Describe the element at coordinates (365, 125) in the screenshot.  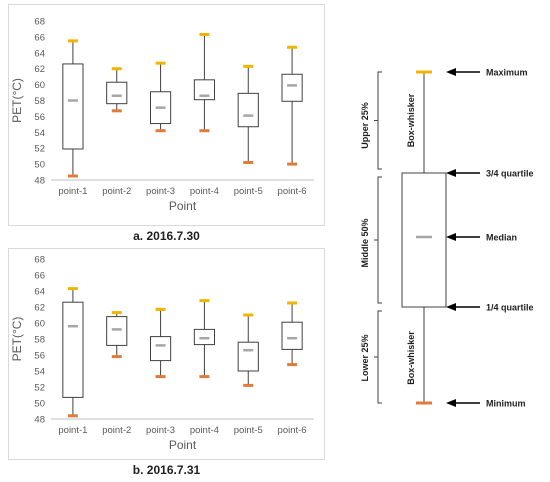
I see `legend-upper-label: Upper 25%` at that location.